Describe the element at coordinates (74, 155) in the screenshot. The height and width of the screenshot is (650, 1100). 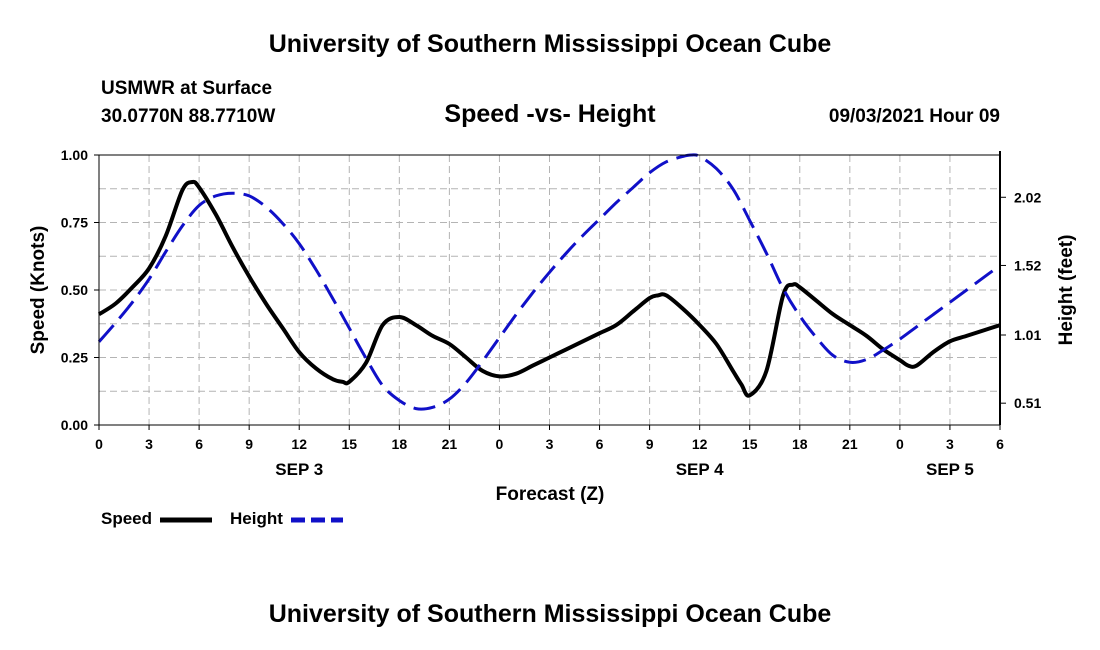
I see `y-tick-label: 1.00` at that location.